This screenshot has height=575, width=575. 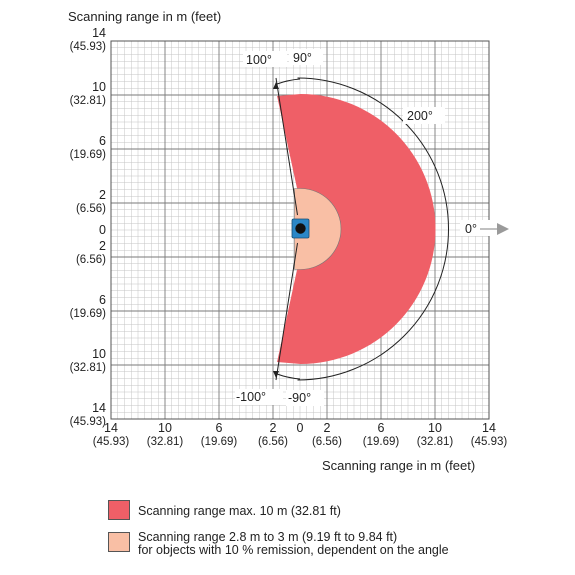 What do you see at coordinates (119, 510) in the screenshot?
I see `legend-swatch-max` at bounding box center [119, 510].